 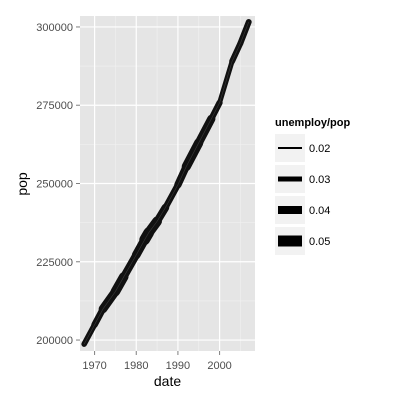 I want to click on legend-label: 0.02, so click(x=319, y=149).